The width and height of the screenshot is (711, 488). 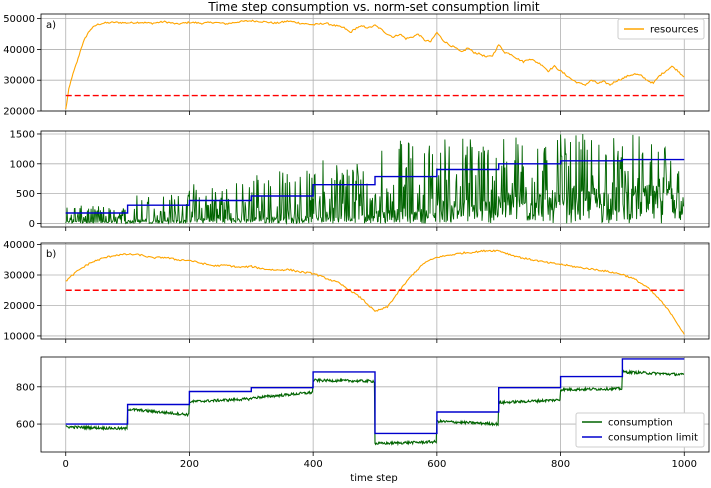 I want to click on legend-label: consumption limit, so click(x=653, y=438).